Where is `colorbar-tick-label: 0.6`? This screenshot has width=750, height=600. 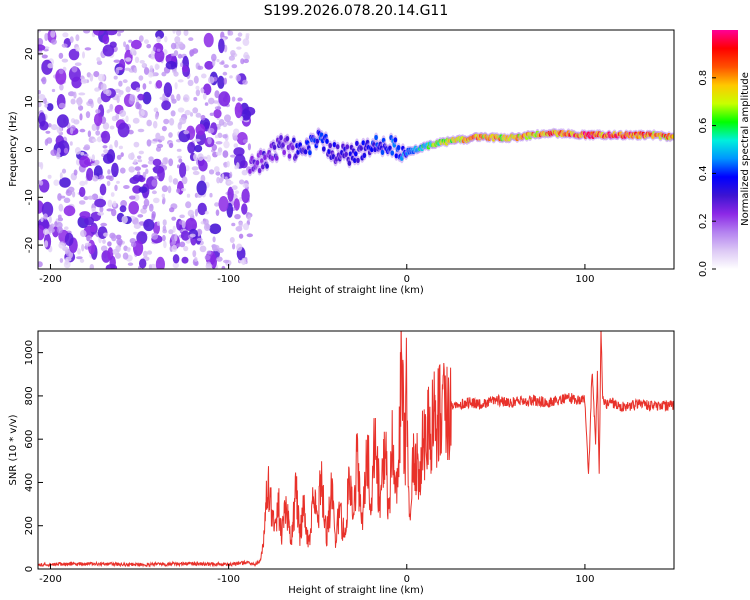 colorbar-tick-label: 0.6 is located at coordinates (703, 126).